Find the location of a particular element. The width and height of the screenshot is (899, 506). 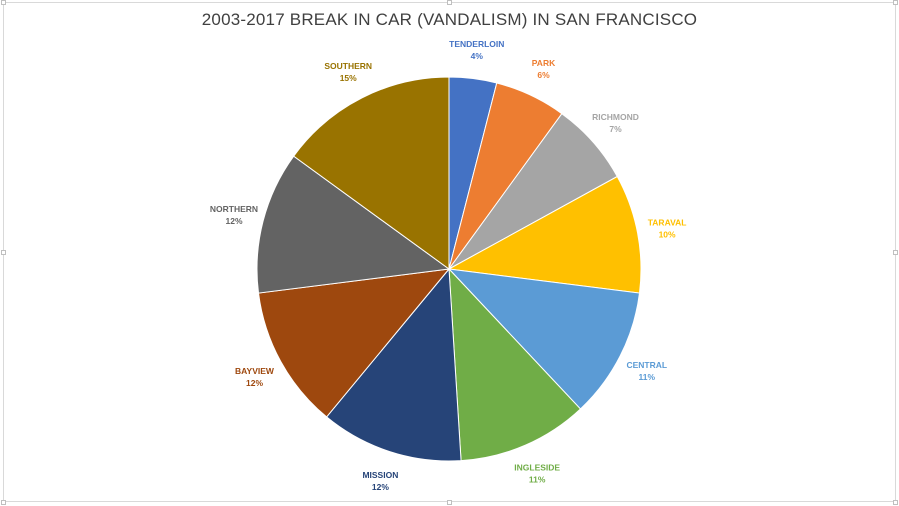

data-label-percent-richmond: 7% is located at coordinates (615, 129).